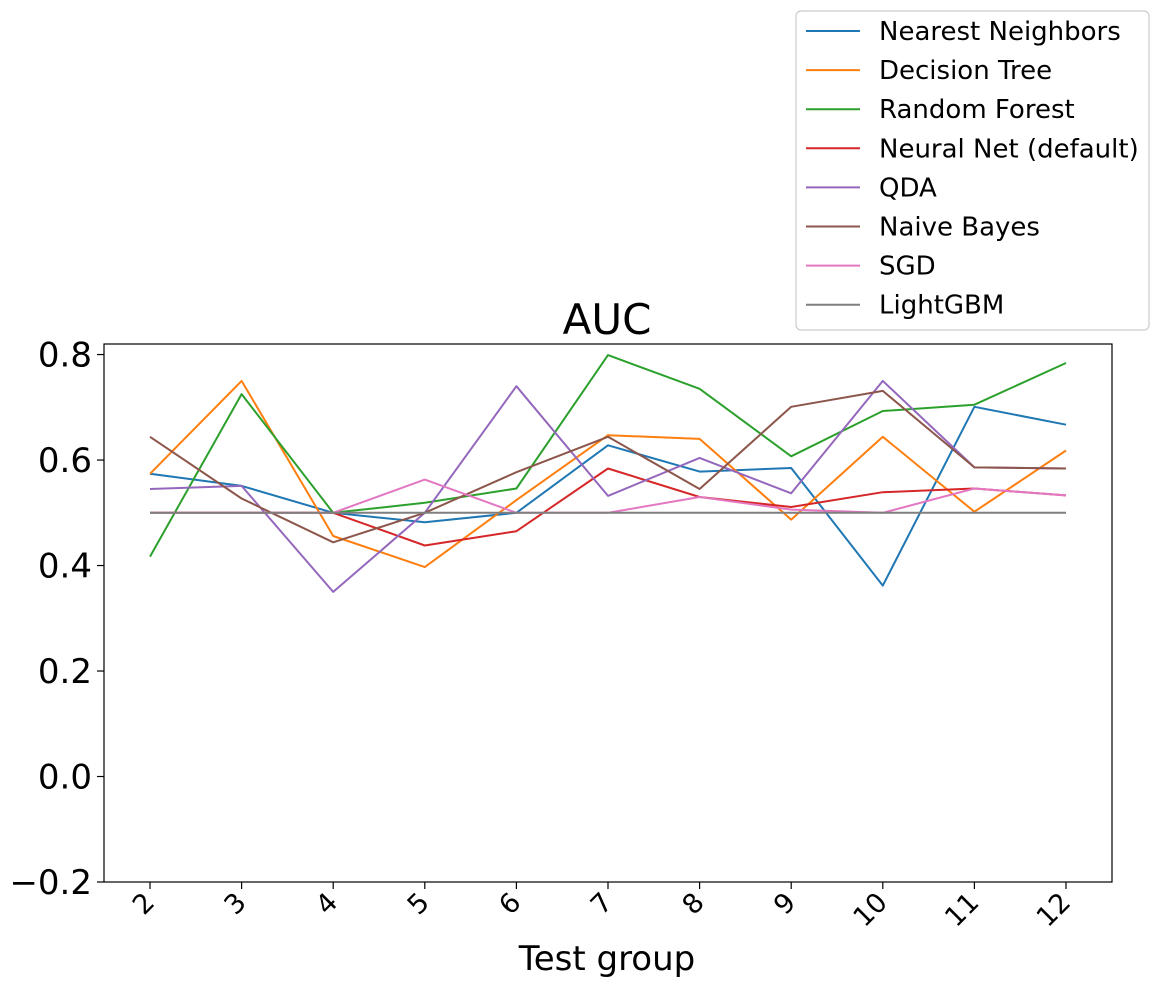  What do you see at coordinates (65, 356) in the screenshot?
I see `y-tick-label: 0.8` at bounding box center [65, 356].